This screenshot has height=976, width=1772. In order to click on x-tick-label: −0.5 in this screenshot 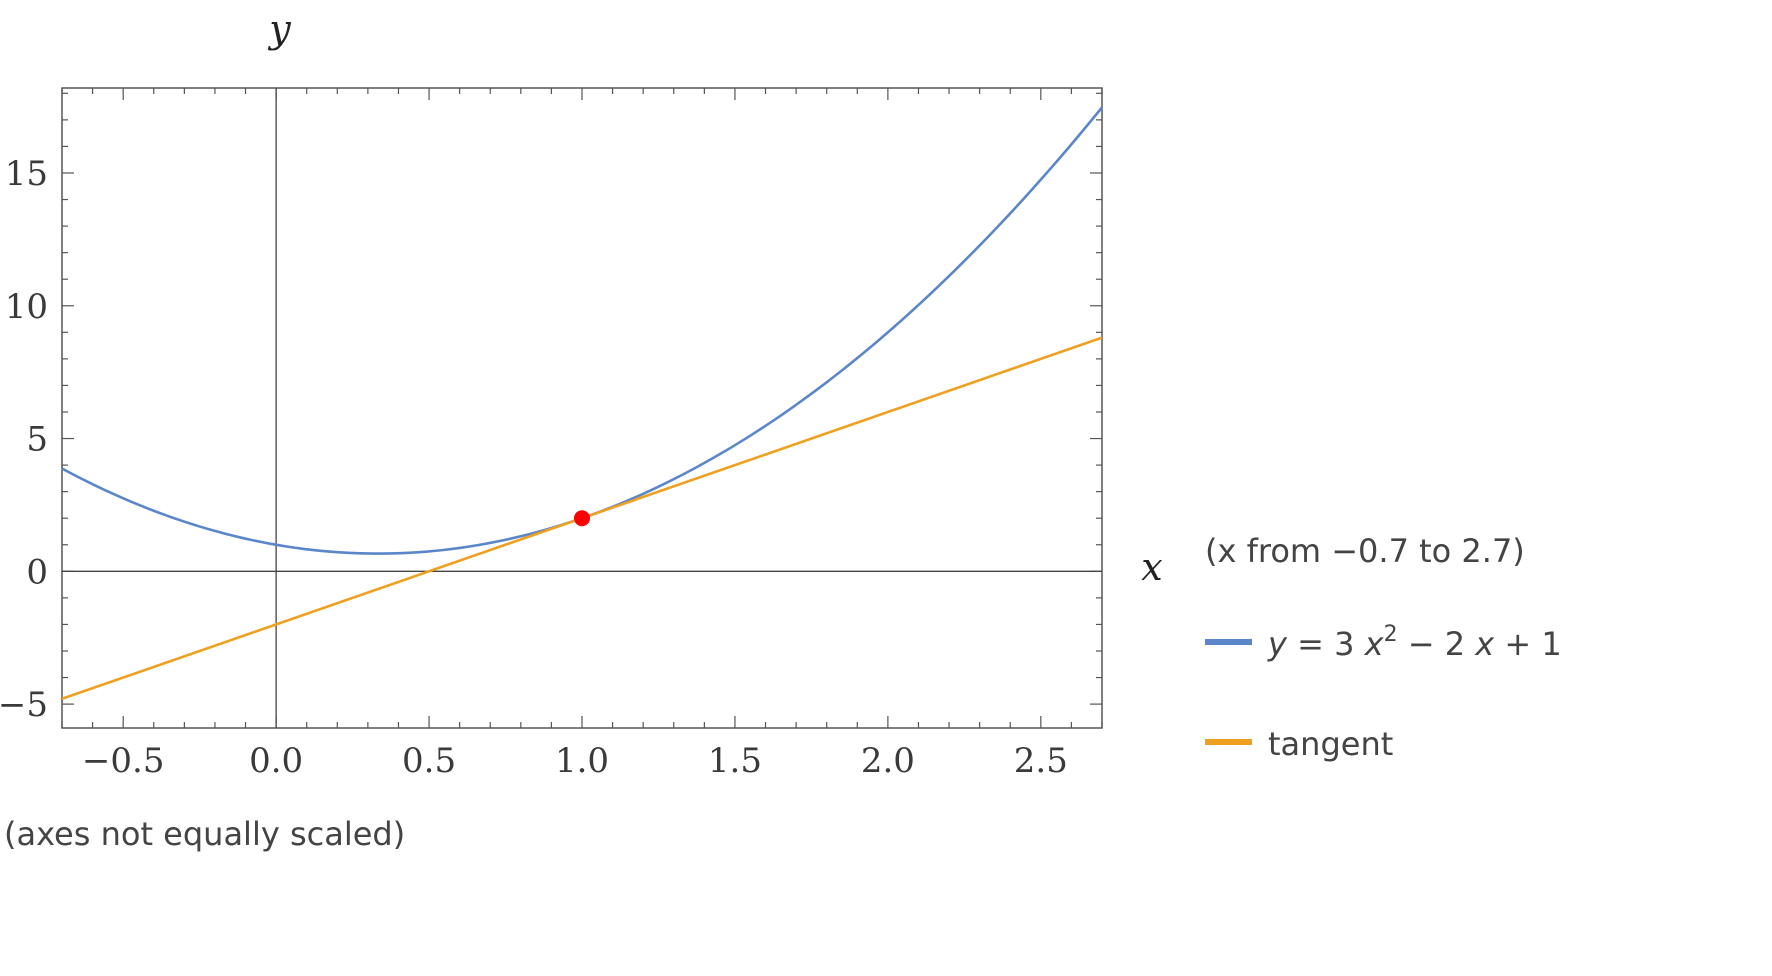, I will do `click(123, 761)`.